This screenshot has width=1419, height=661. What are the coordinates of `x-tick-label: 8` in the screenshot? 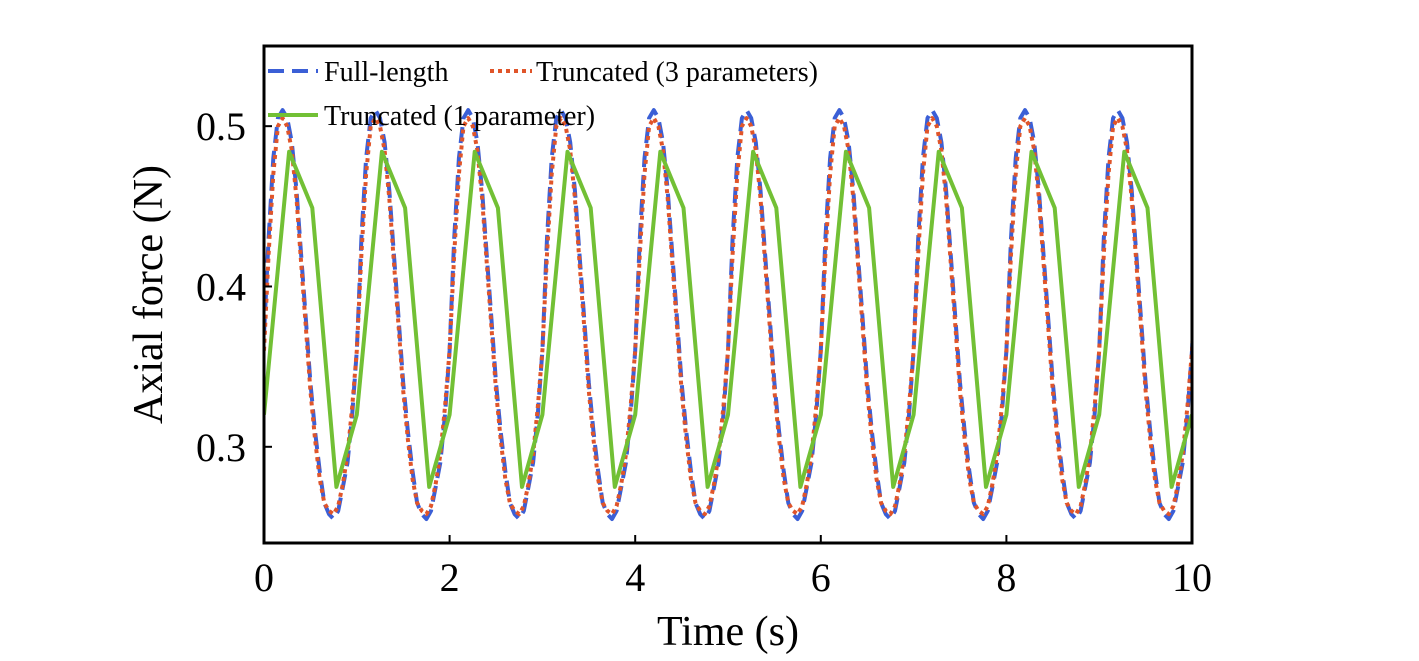 It's located at (1006, 577).